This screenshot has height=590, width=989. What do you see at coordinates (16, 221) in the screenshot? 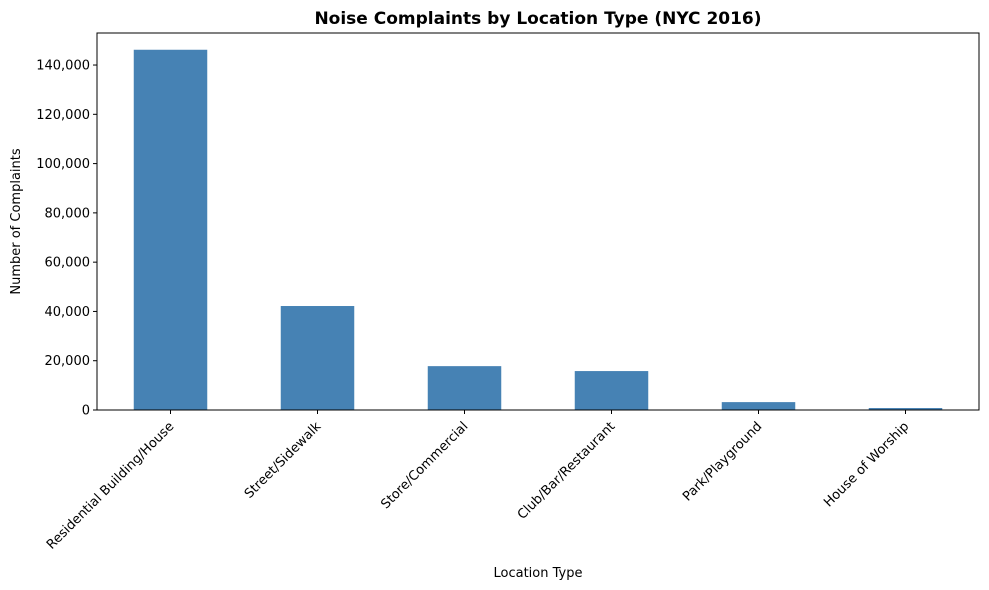
I see `y-axis-label: Number of Complaints` at bounding box center [16, 221].